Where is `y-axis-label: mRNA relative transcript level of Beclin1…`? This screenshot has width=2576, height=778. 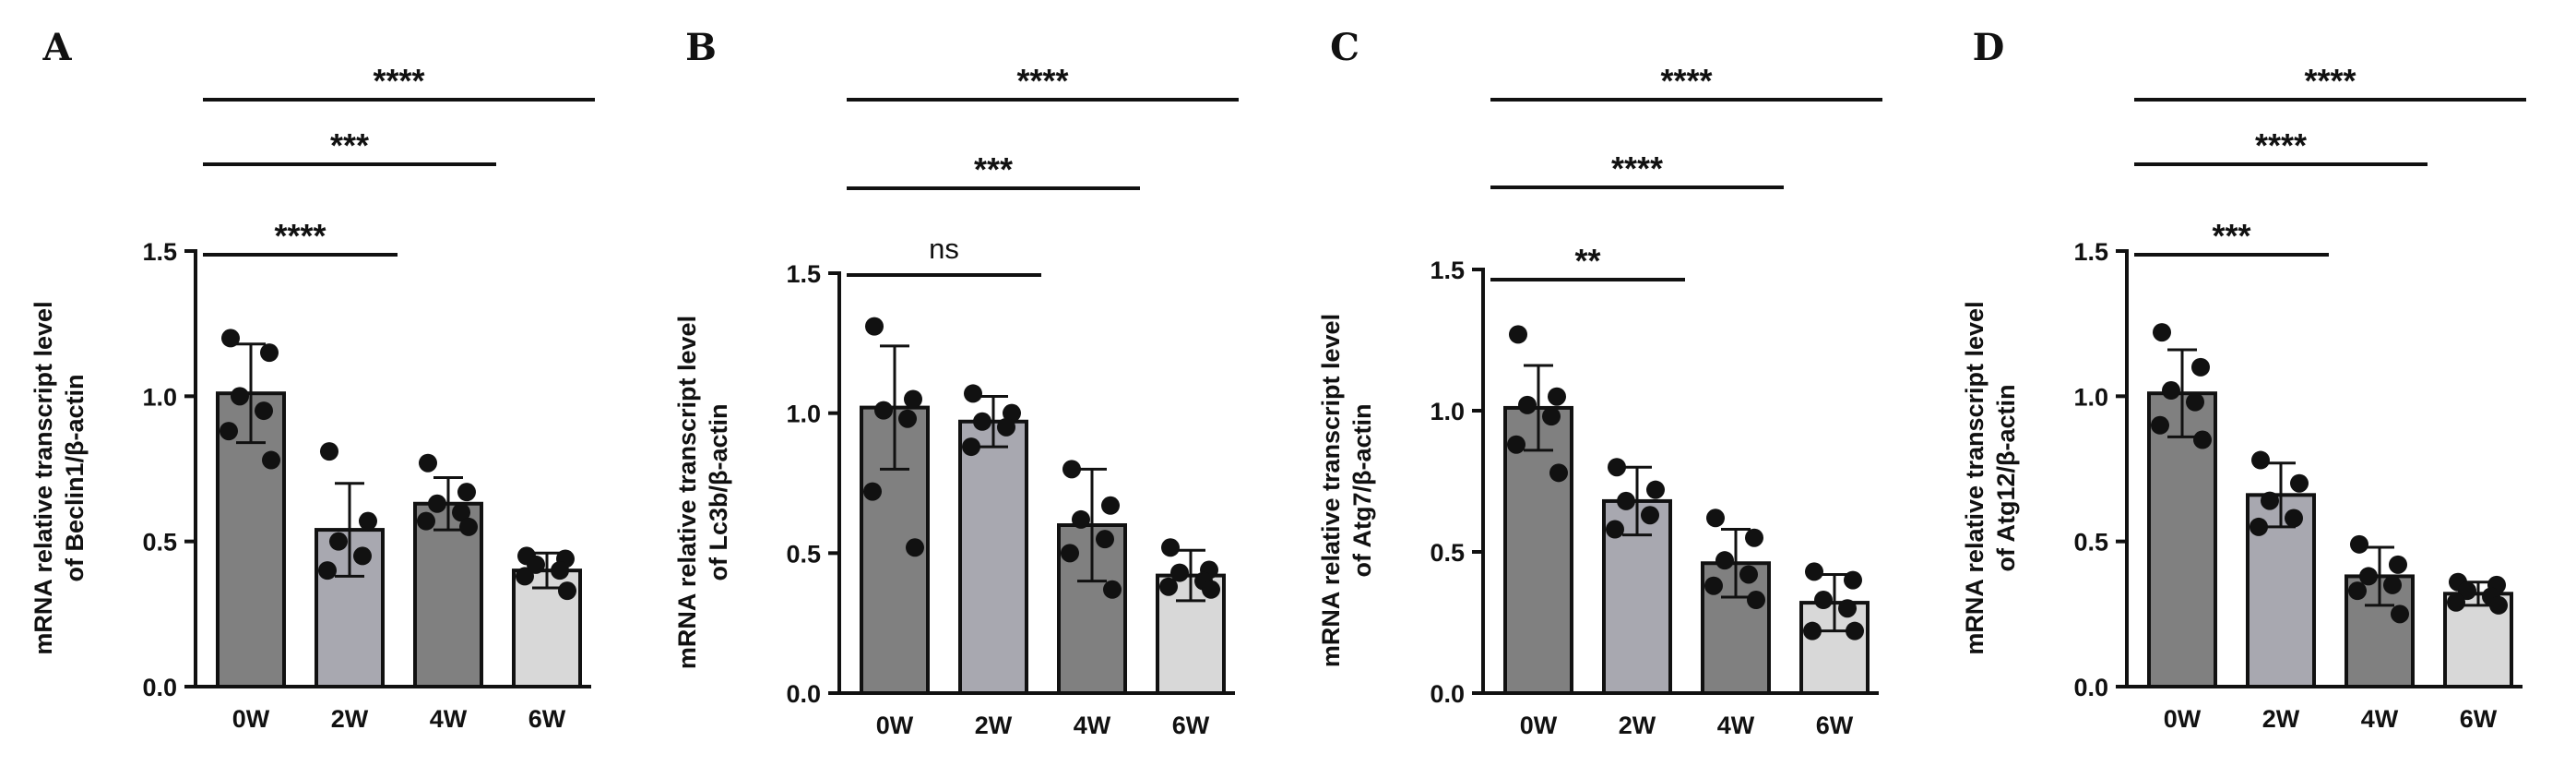
y-axis-label: mRNA relative transcript level of Beclin1… is located at coordinates (60, 478).